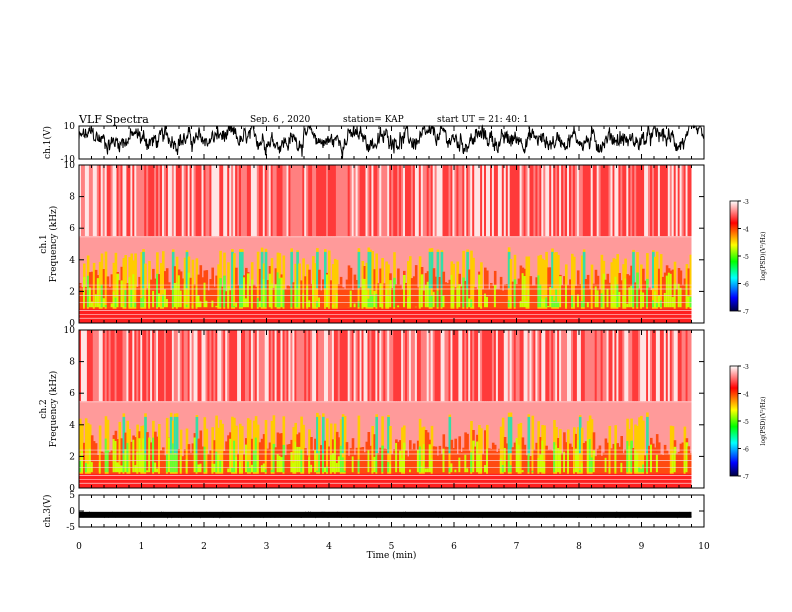  Describe the element at coordinates (329, 547) in the screenshot. I see `xaxis-tick-label: 4` at that location.